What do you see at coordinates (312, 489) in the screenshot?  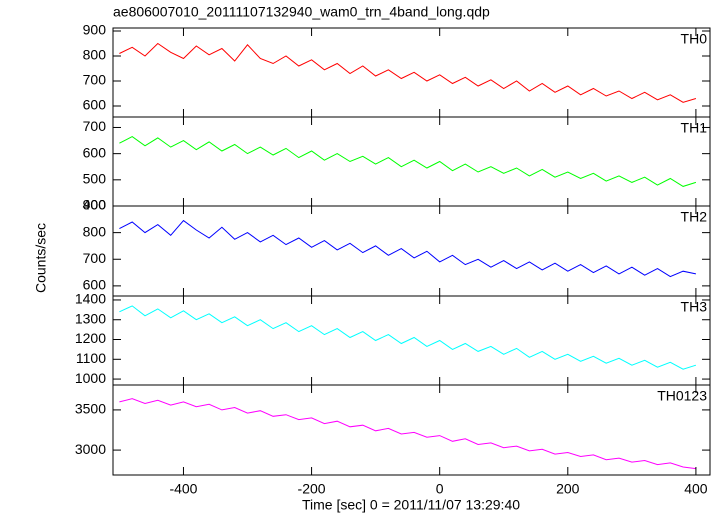 I see `x-tick-label: -200` at bounding box center [312, 489].